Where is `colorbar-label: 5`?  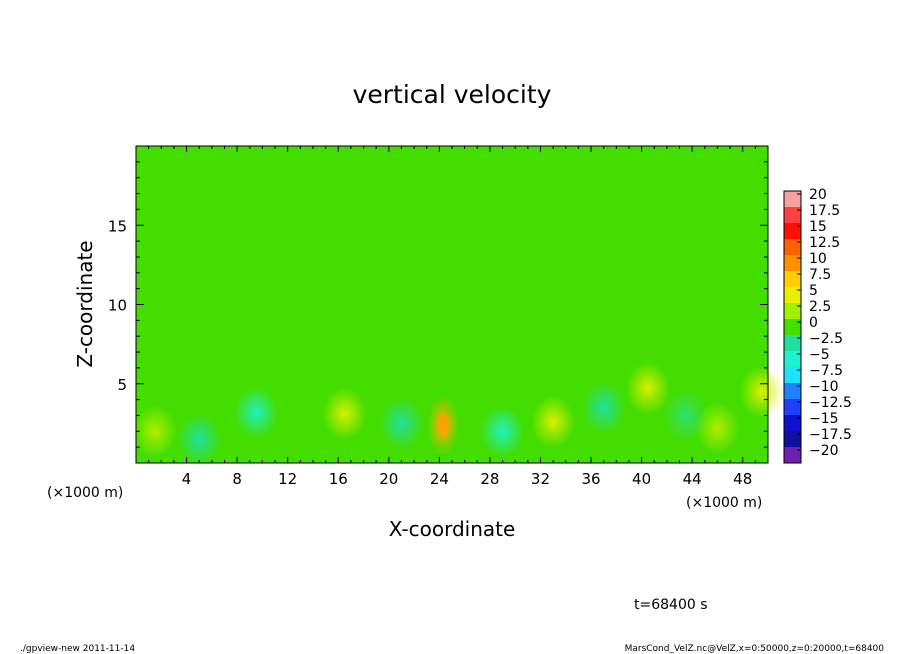
colorbar-label: 5 is located at coordinates (813, 291).